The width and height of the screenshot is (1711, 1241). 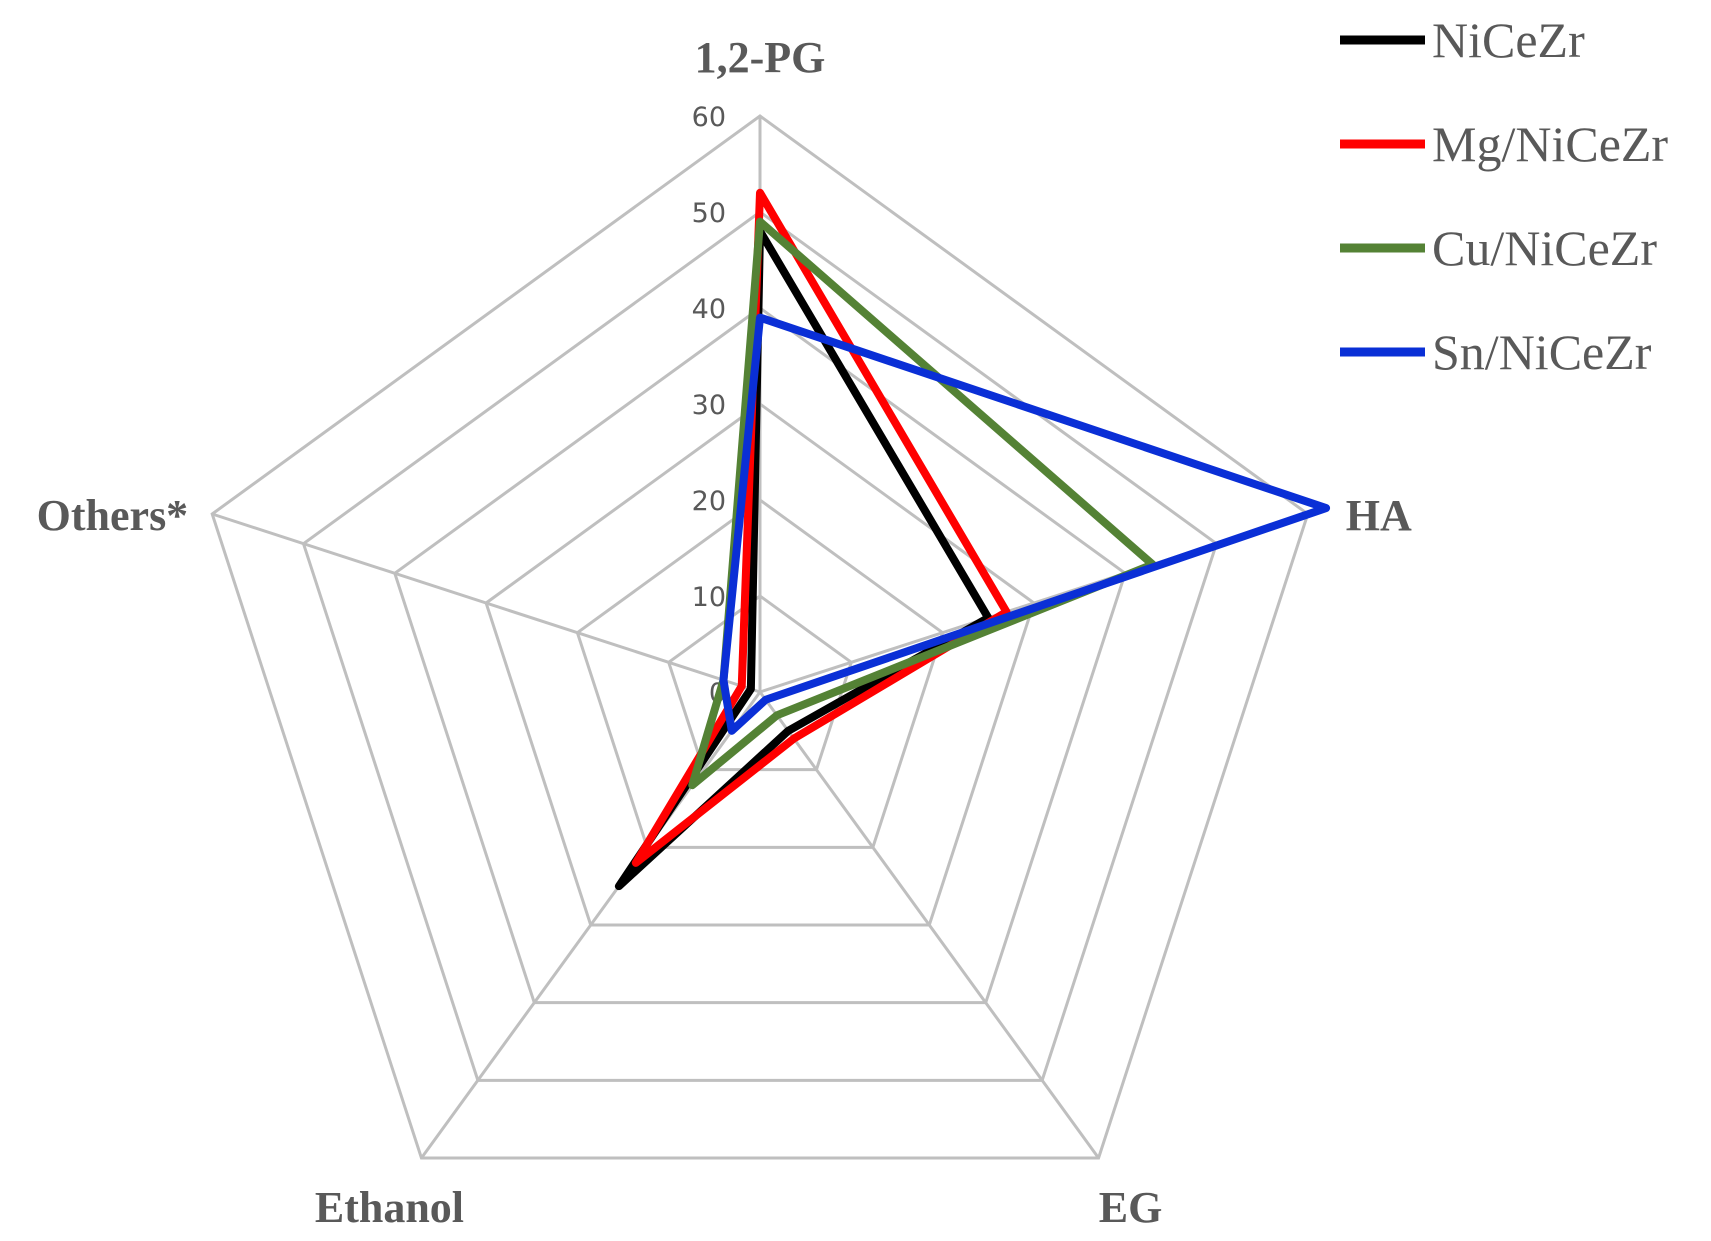 What do you see at coordinates (709, 597) in the screenshot?
I see `radial-tick-label: 10` at bounding box center [709, 597].